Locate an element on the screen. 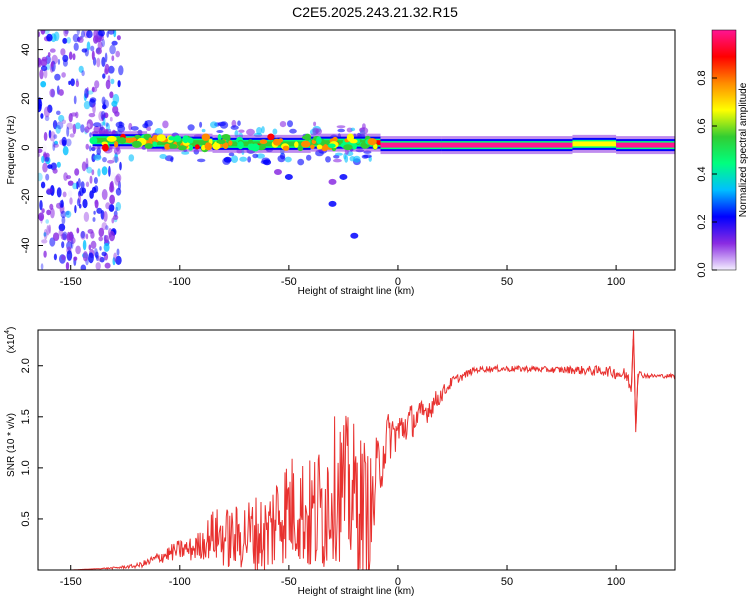 Image resolution: width=750 pixels, height=600 pixels. y-tick-label: -40 is located at coordinates (26, 246).